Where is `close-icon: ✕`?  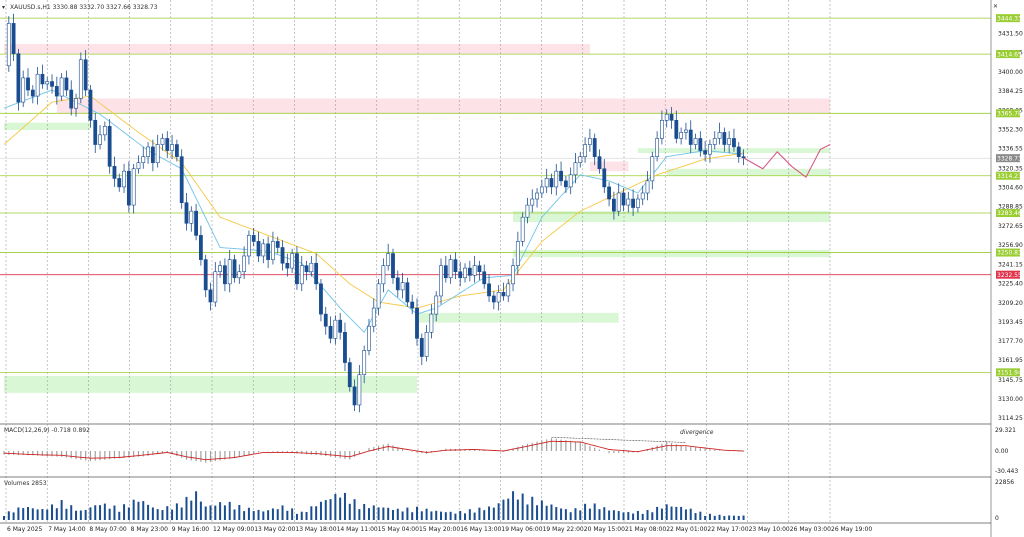 close-icon: ✕ is located at coordinates (995, 6).